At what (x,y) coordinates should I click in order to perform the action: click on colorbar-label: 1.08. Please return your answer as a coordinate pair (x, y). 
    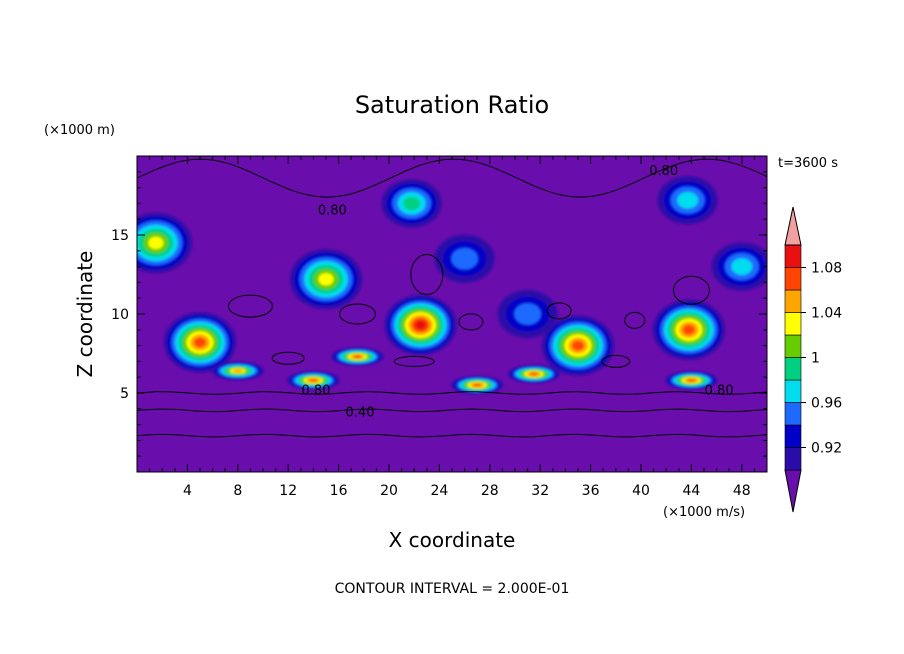
    Looking at the image, I should click on (826, 269).